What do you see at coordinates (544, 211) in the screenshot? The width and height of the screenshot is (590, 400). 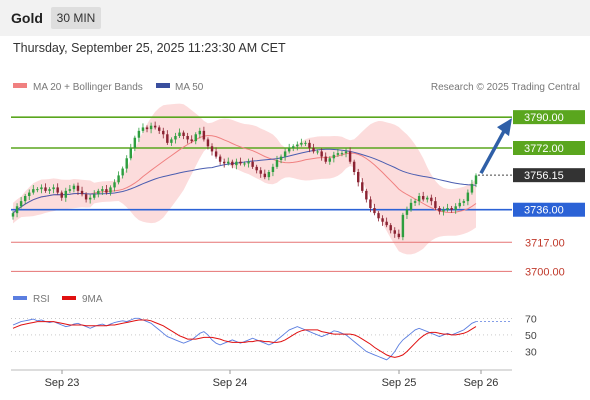 I see `level-label: 3736.00` at bounding box center [544, 211].